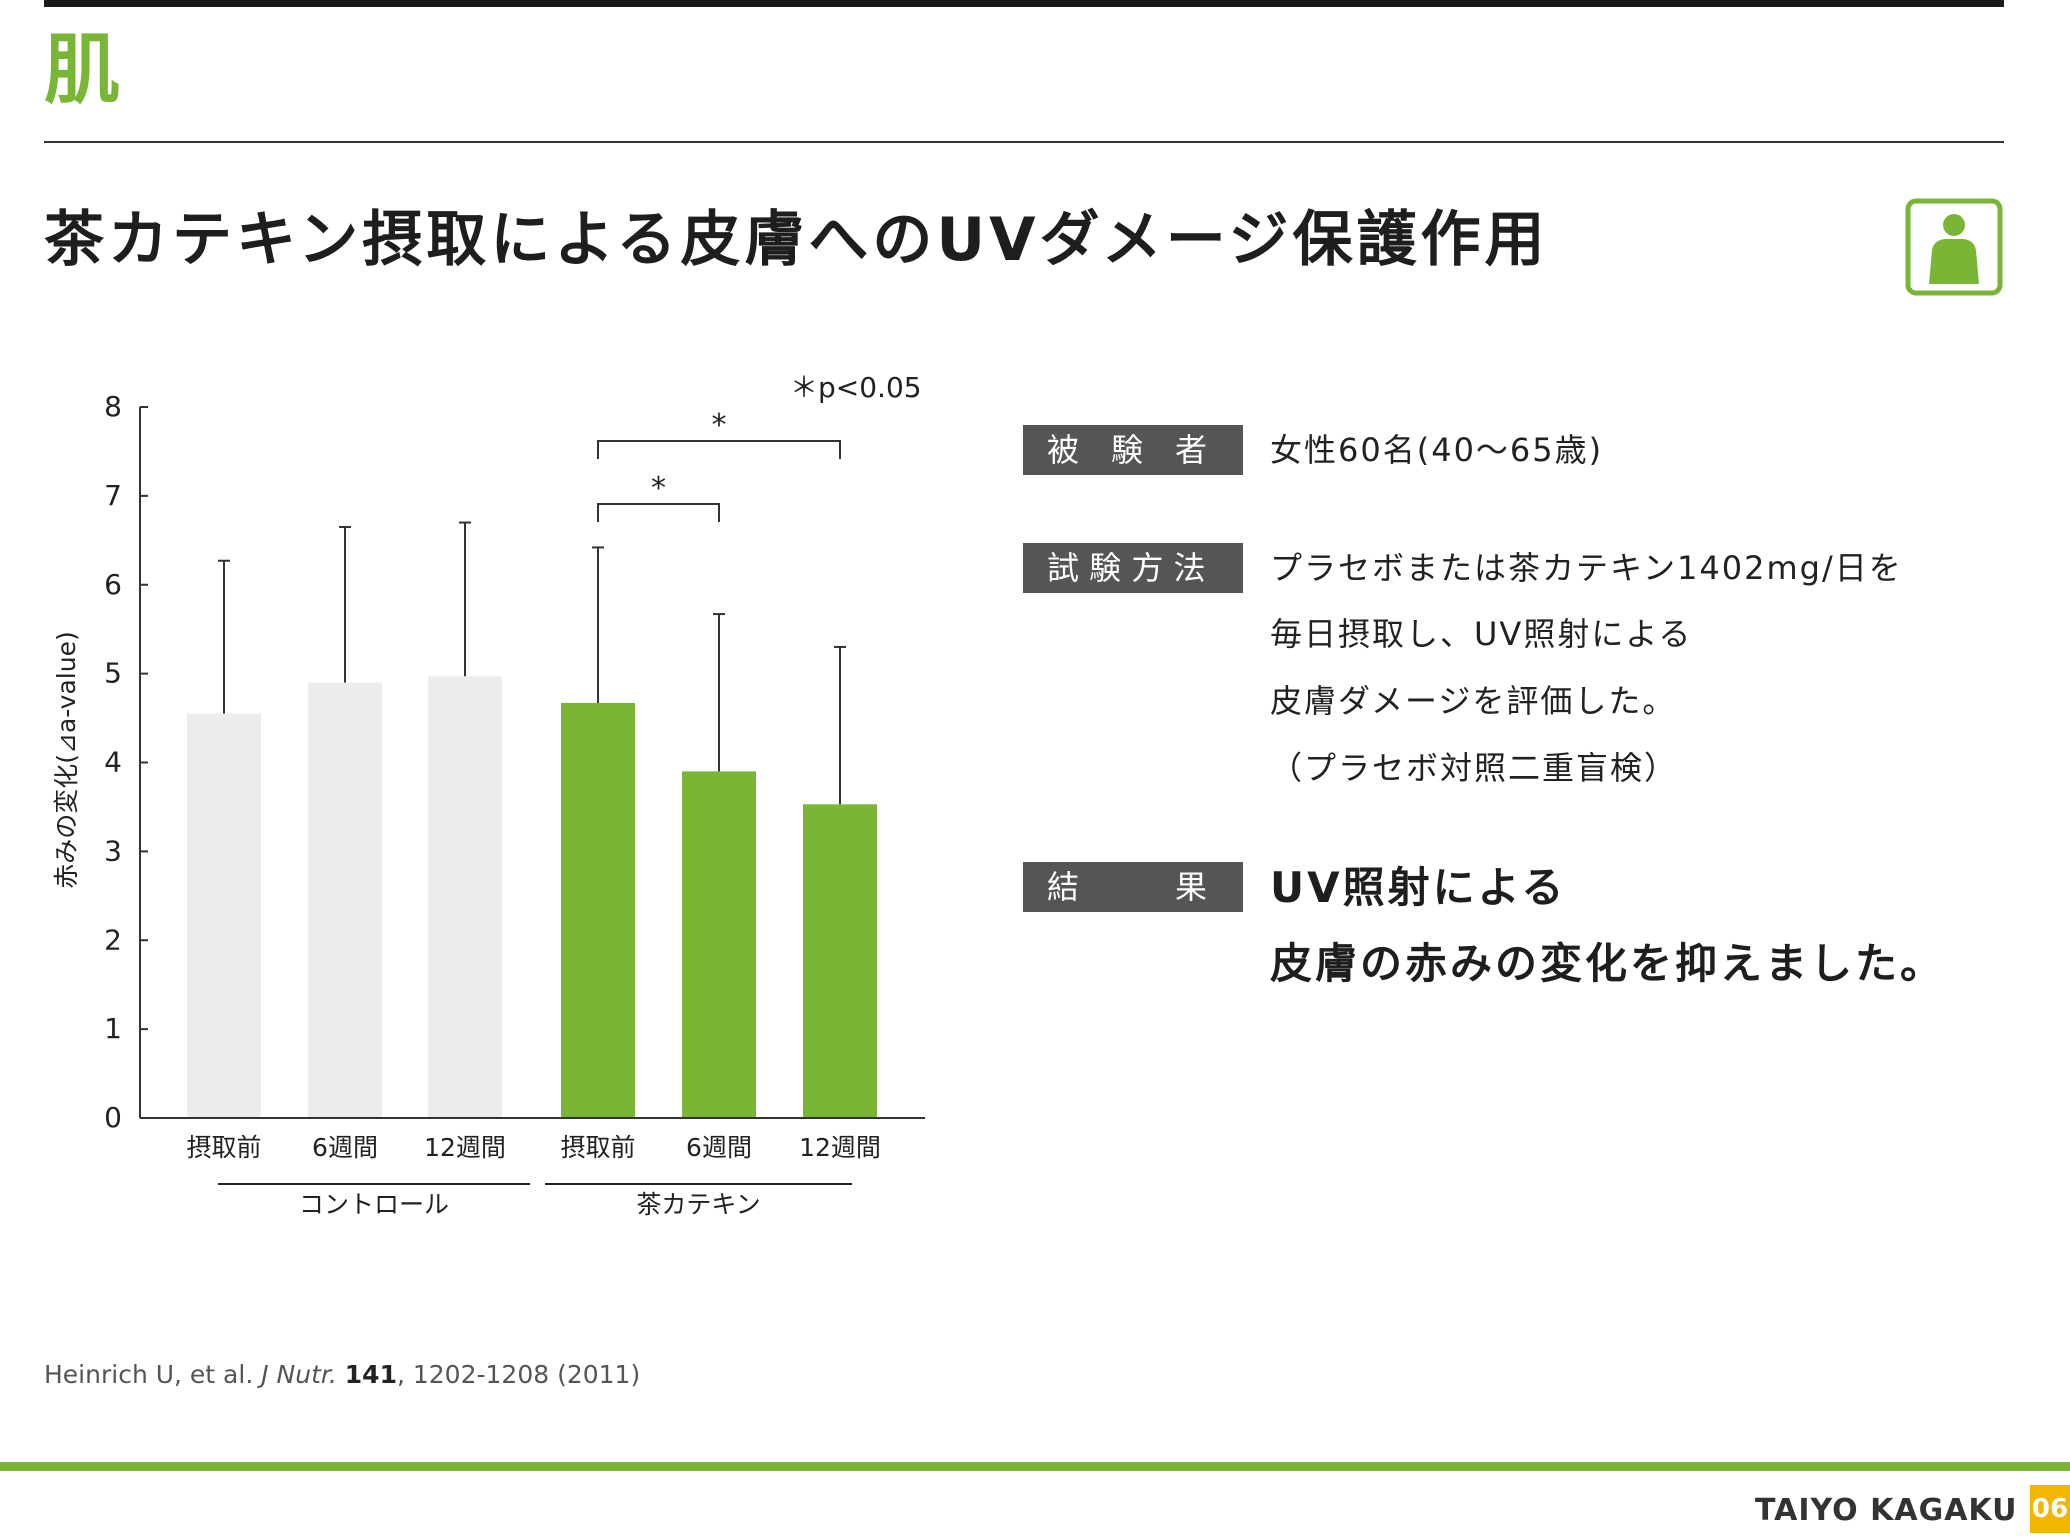 The width and height of the screenshot is (2070, 1537). I want to click on method-tag: 試 験 方 法, so click(1133, 568).